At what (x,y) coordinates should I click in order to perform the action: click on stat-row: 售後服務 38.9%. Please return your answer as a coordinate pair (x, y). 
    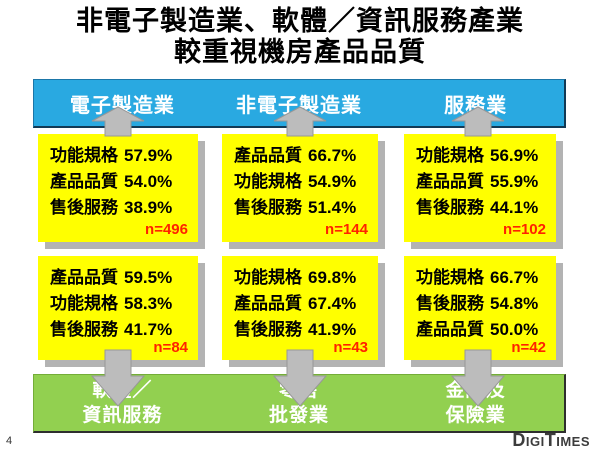
    Looking at the image, I should click on (122, 208).